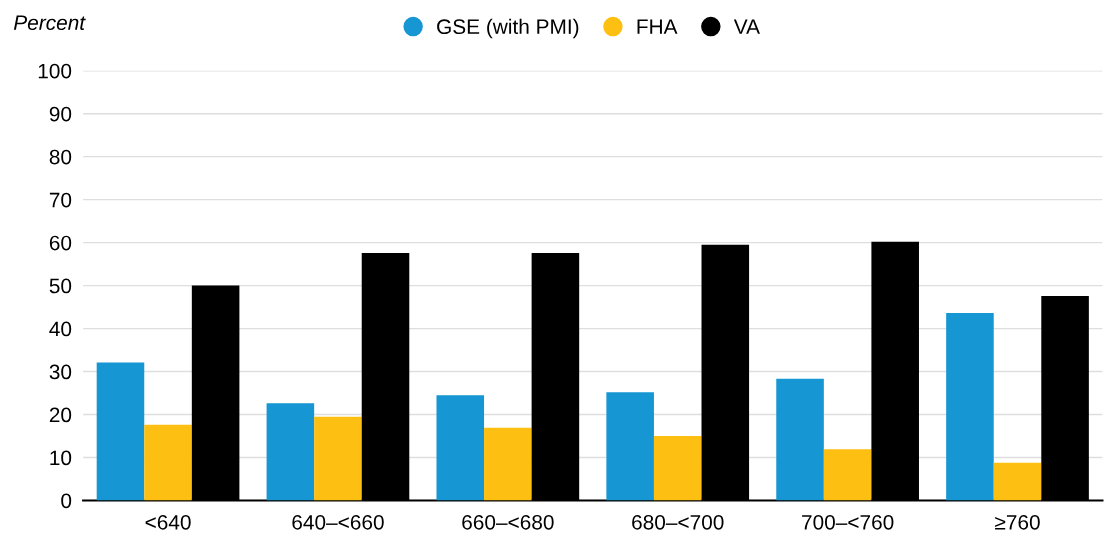 This screenshot has width=1108, height=544. I want to click on y-axis-title: Percent, so click(49, 23).